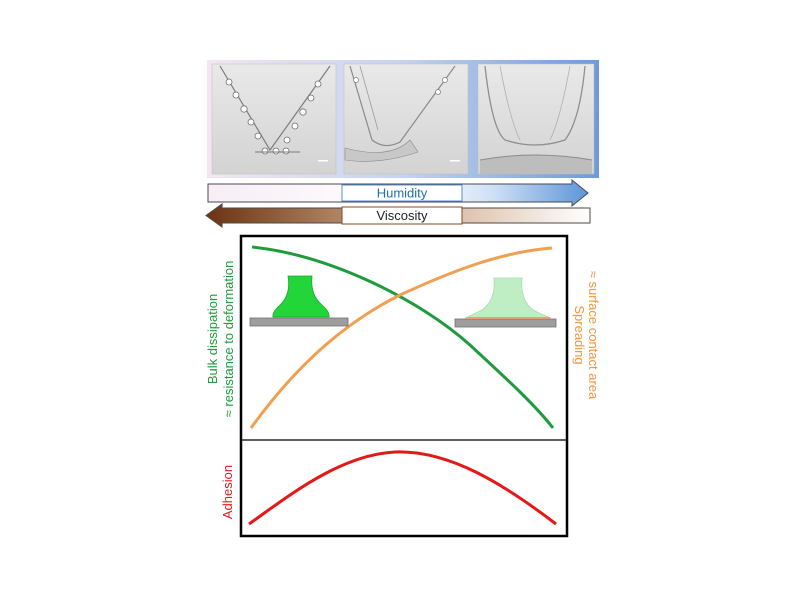  Describe the element at coordinates (212, 339) in the screenshot. I see `bulk-dissipation-axis-label: Bulk dissipation` at that location.